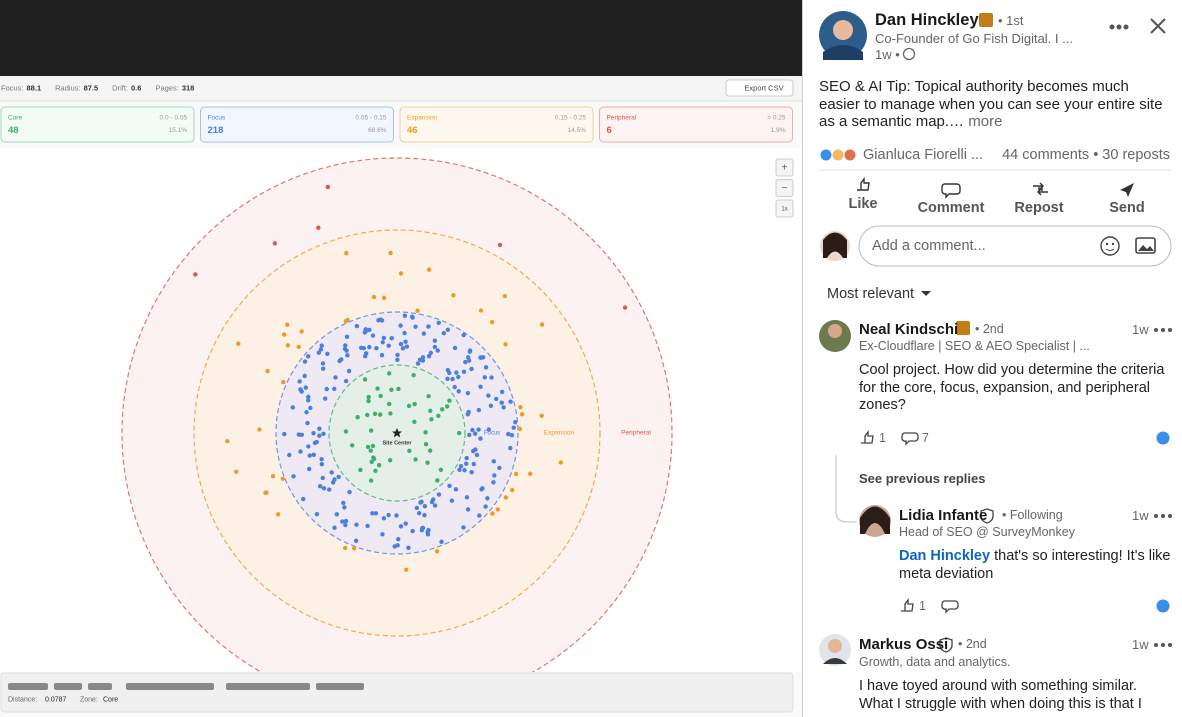  What do you see at coordinates (394, 411) in the screenshot?
I see `zone-dots` at bounding box center [394, 411].